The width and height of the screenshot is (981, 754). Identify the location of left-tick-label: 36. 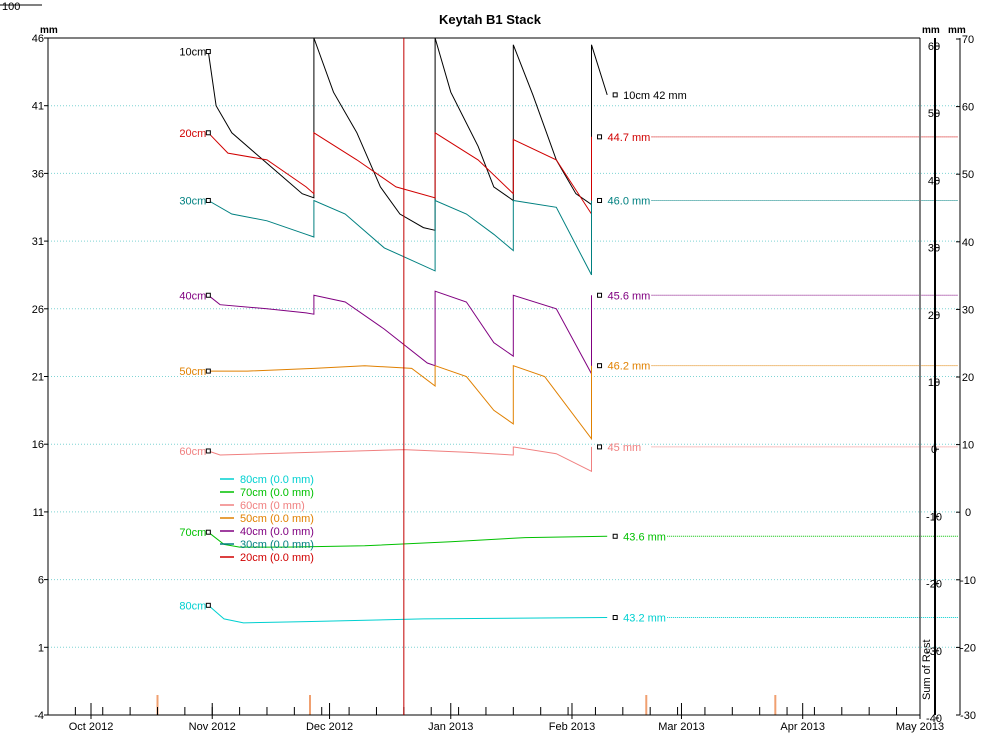
(38, 174).